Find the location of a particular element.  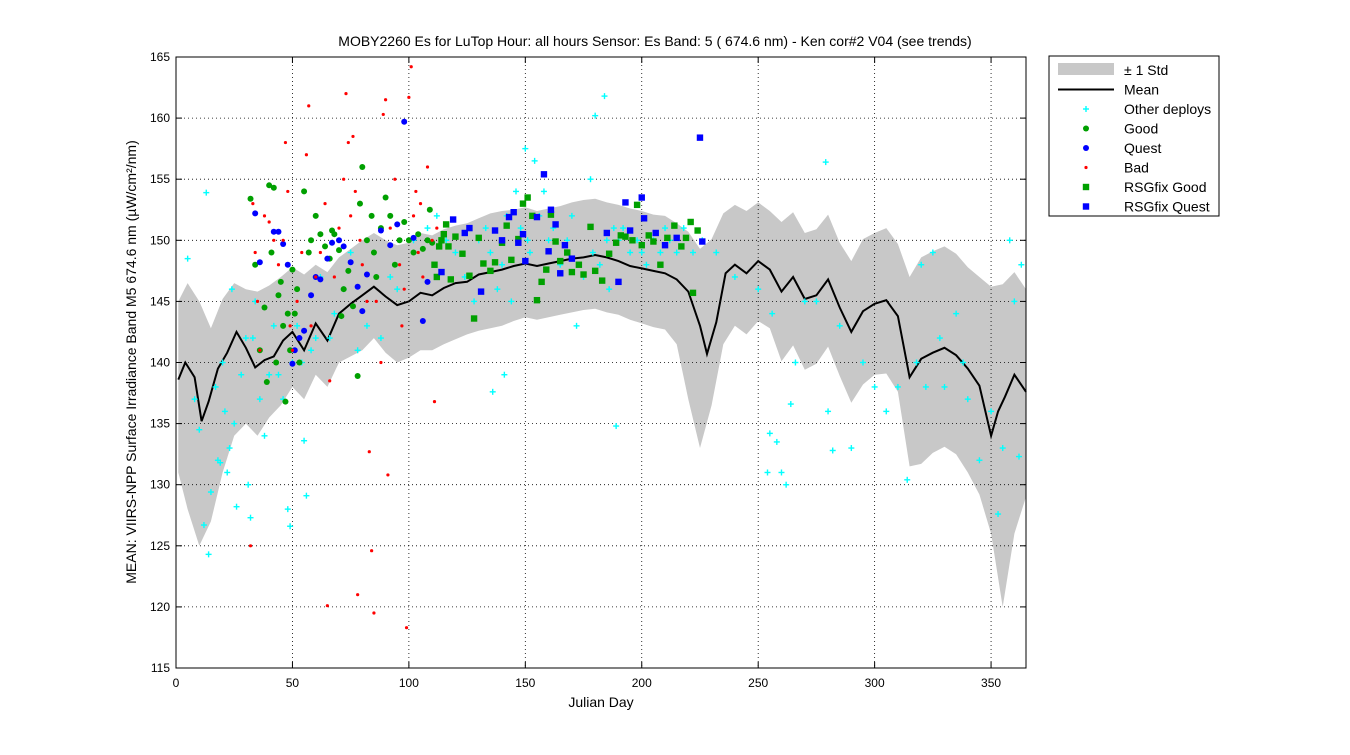

legend-swatch-marker is located at coordinates (1086, 128).